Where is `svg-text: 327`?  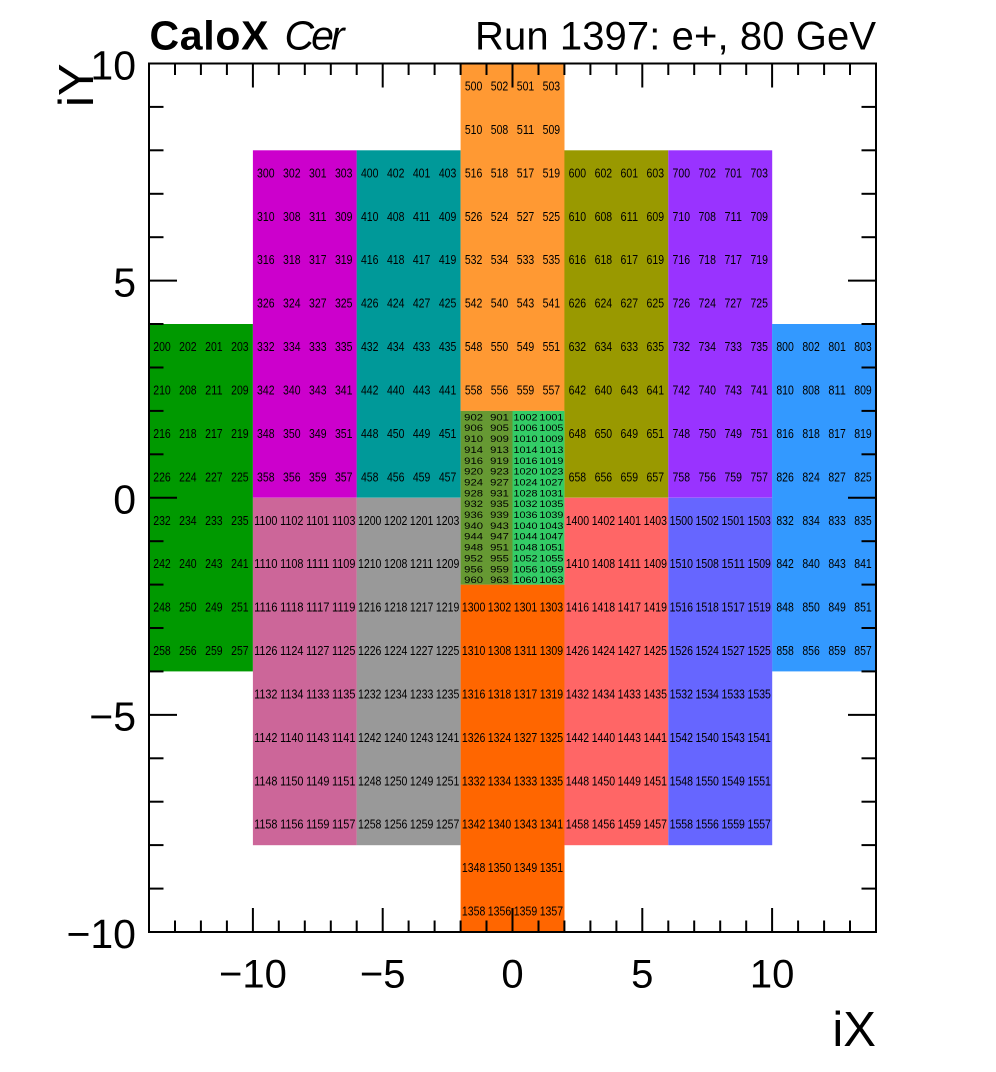
svg-text: 327 is located at coordinates (318, 303).